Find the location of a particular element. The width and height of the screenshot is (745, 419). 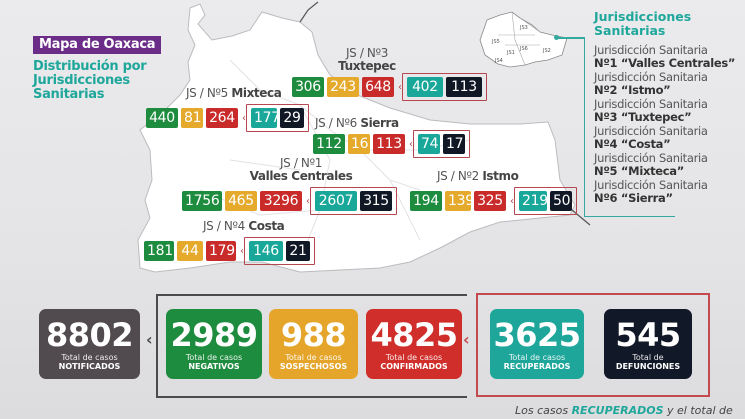

js5-negativos: 440 is located at coordinates (162, 118).